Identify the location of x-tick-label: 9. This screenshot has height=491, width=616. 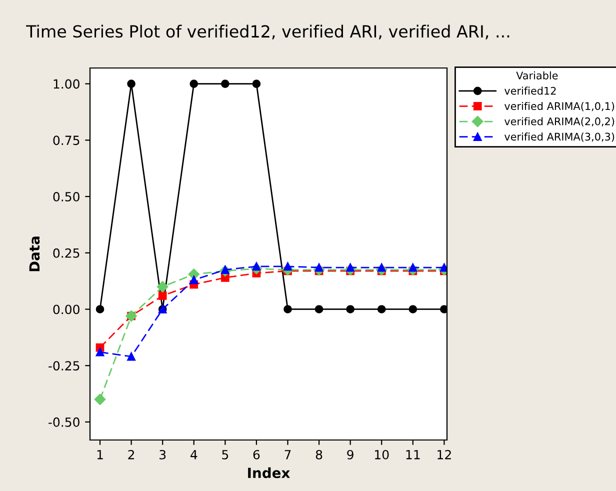
(350, 455).